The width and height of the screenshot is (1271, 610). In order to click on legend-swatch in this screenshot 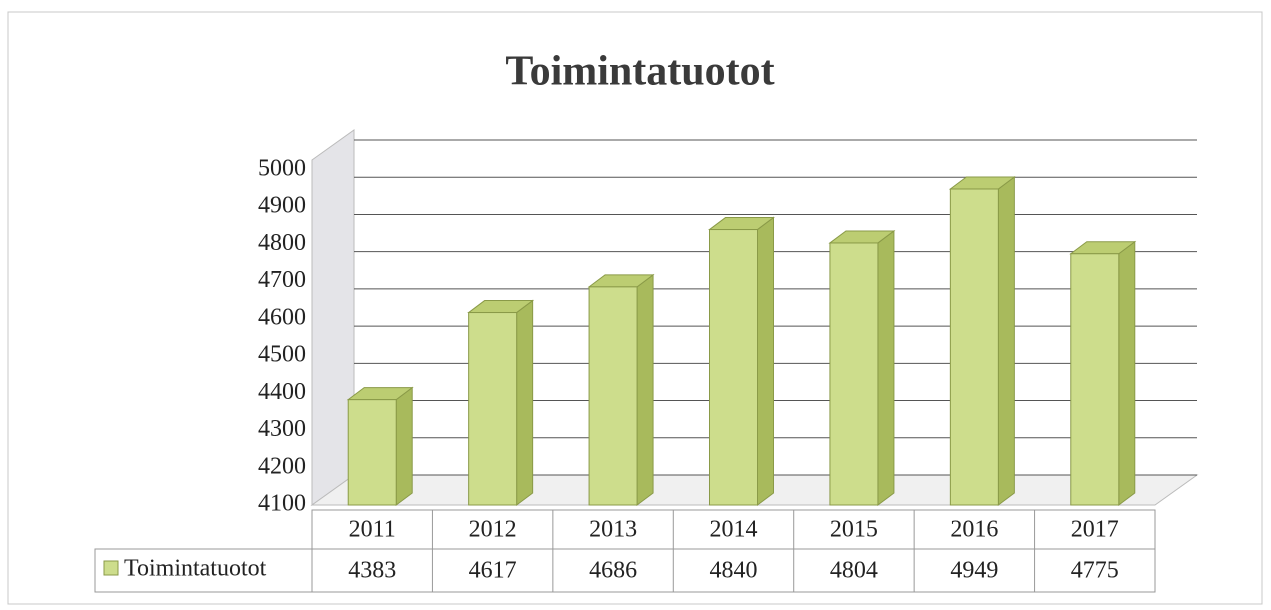, I will do `click(111, 568)`.